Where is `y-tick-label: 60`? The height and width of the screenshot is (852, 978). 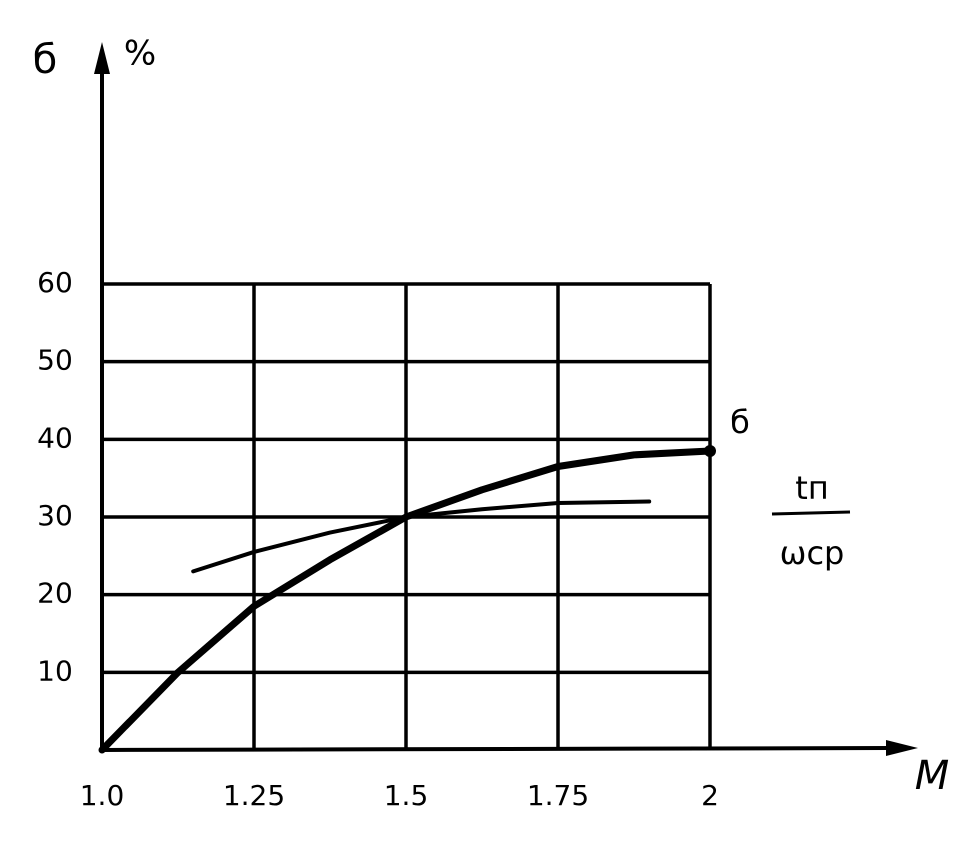 y-tick-label: 60 is located at coordinates (55, 282).